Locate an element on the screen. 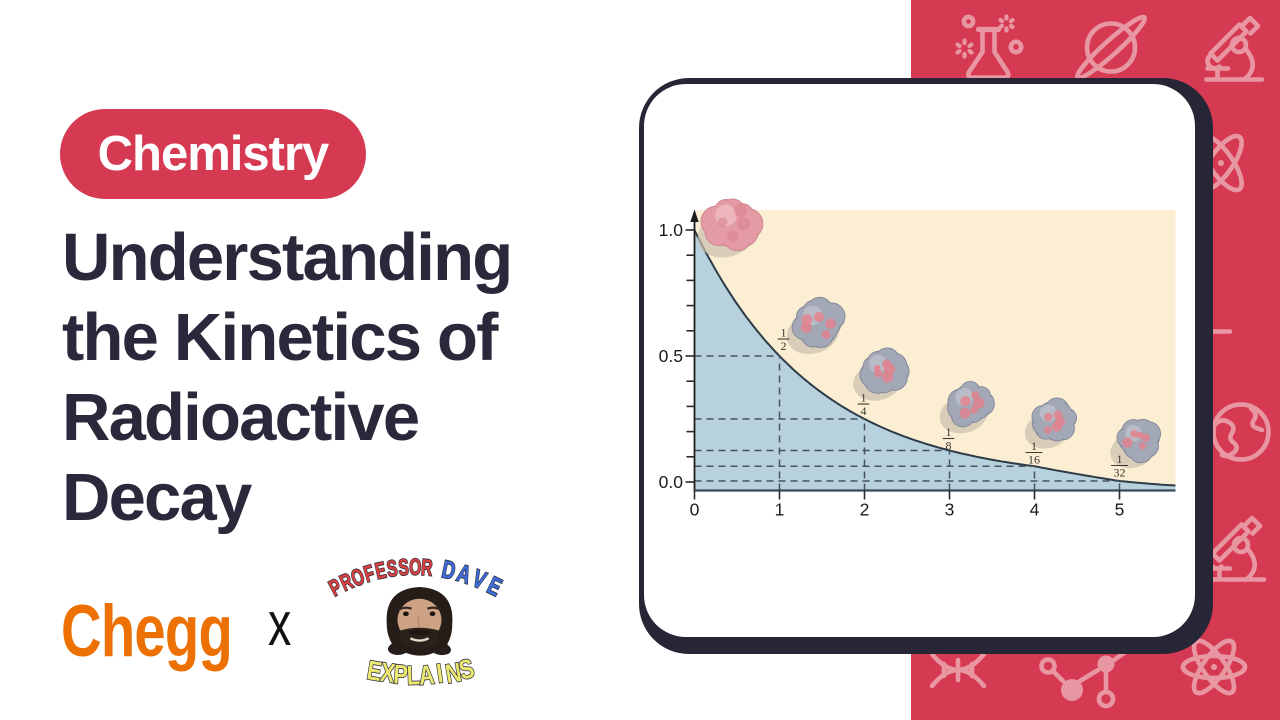 Image resolution: width=1280 pixels, height=720 pixels. svg-text: 0.0 is located at coordinates (671, 482).